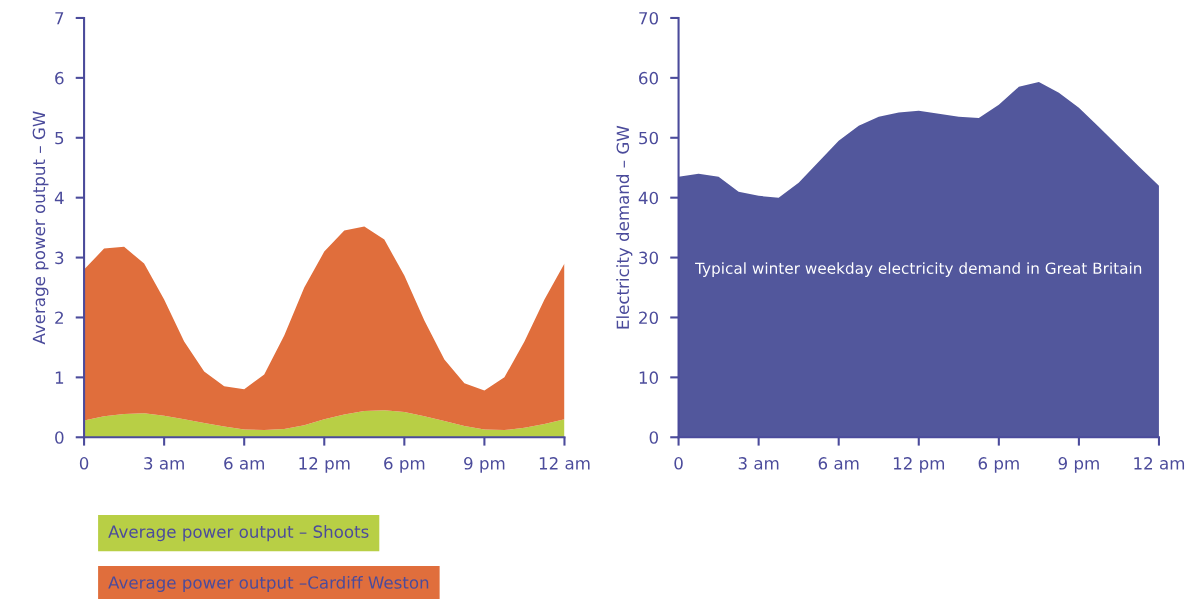 This screenshot has height=599, width=1201. I want to click on y-tick-label: 1, so click(59, 377).